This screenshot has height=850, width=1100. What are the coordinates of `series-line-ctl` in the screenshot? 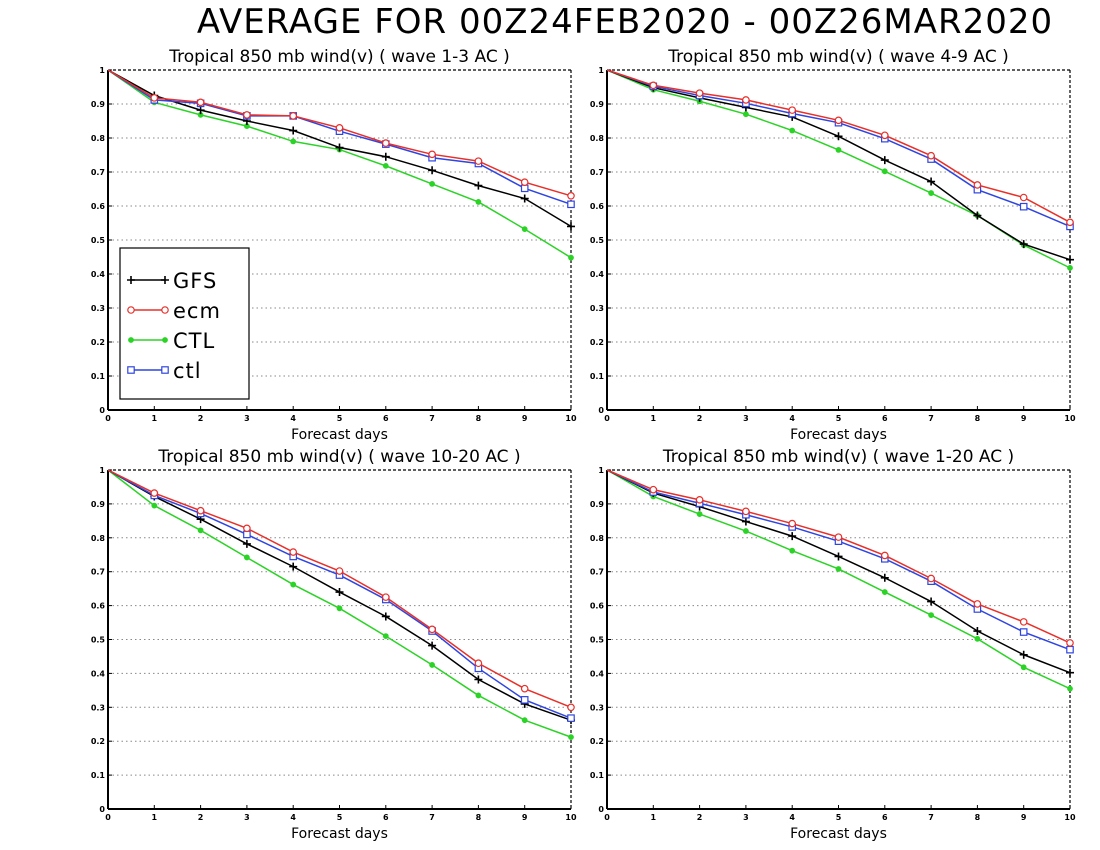 It's located at (339, 137).